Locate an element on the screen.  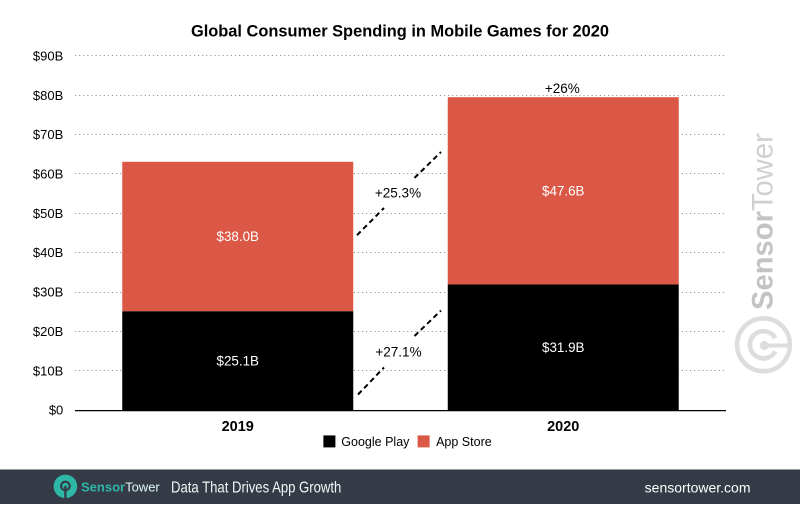
svg-text: Data That Drives App Growth is located at coordinates (256, 487).